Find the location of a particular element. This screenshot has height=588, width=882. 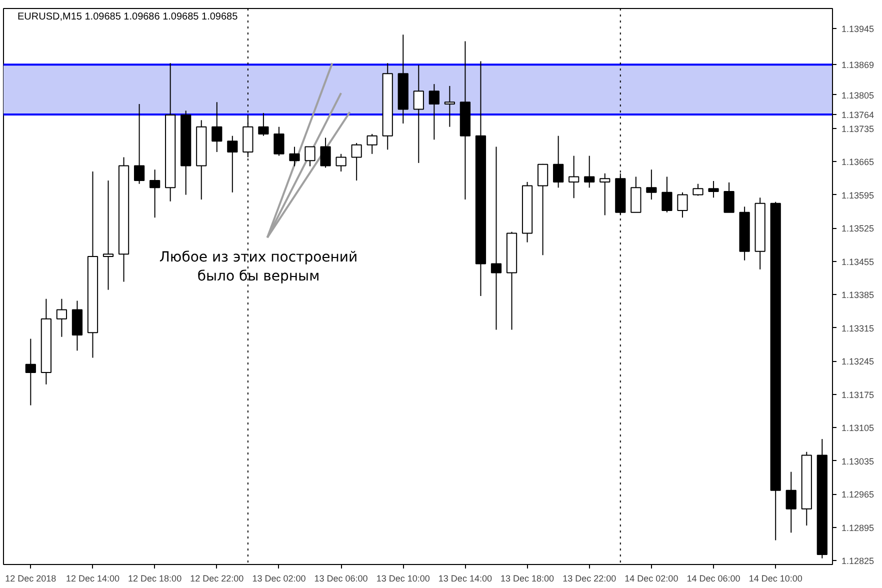

x-tick-label: 13 Dec 18:00 is located at coordinates (527, 579).